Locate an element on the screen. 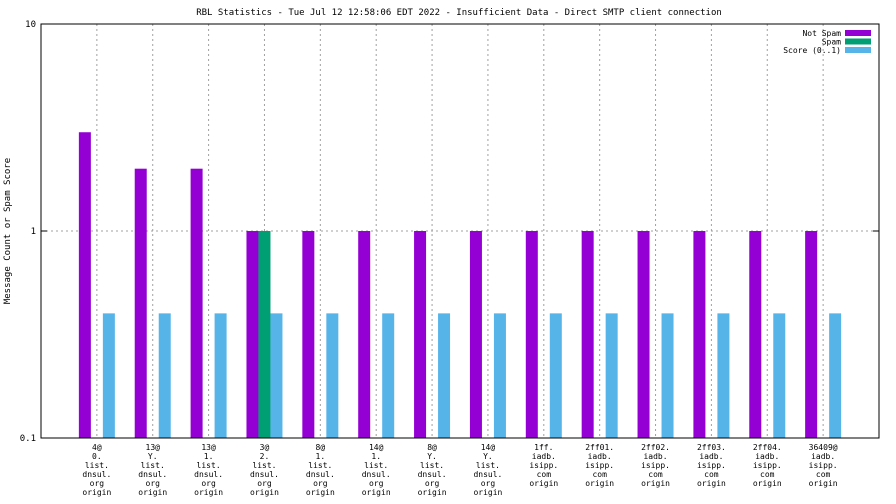 The width and height of the screenshot is (896, 504). x-tick-label: 3@ 2. list. dnsul. org origin is located at coordinates (264, 470).